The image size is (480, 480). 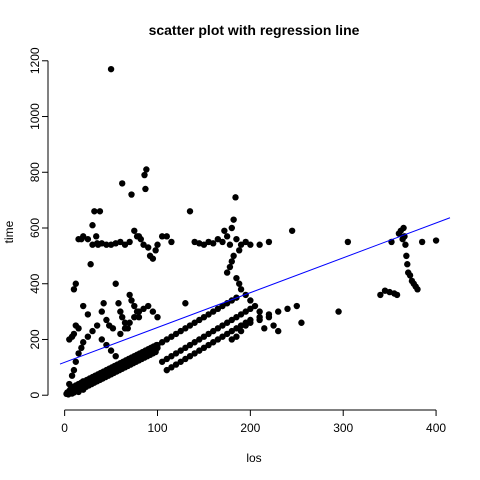 What do you see at coordinates (35, 228) in the screenshot?
I see `y-tick-label: 600` at bounding box center [35, 228].